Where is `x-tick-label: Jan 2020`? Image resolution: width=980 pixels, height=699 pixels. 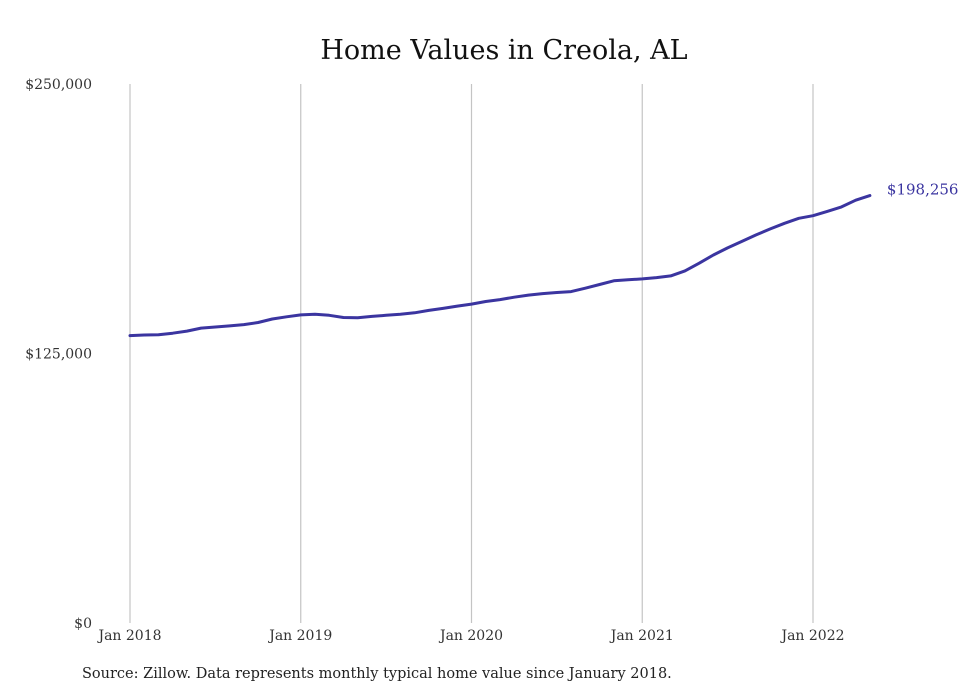 x-tick-label: Jan 2020 is located at coordinates (470, 636).